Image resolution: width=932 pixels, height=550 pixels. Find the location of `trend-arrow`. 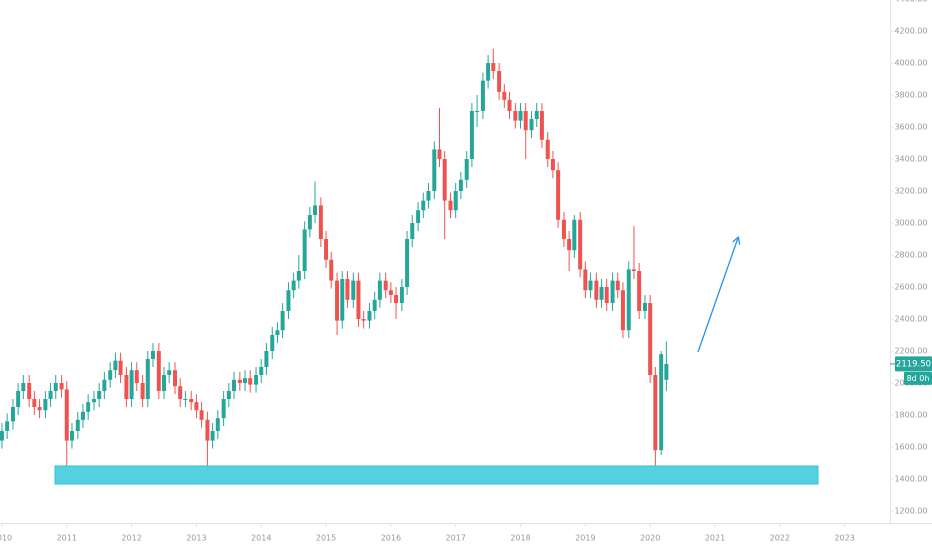

trend-arrow is located at coordinates (717, 295).